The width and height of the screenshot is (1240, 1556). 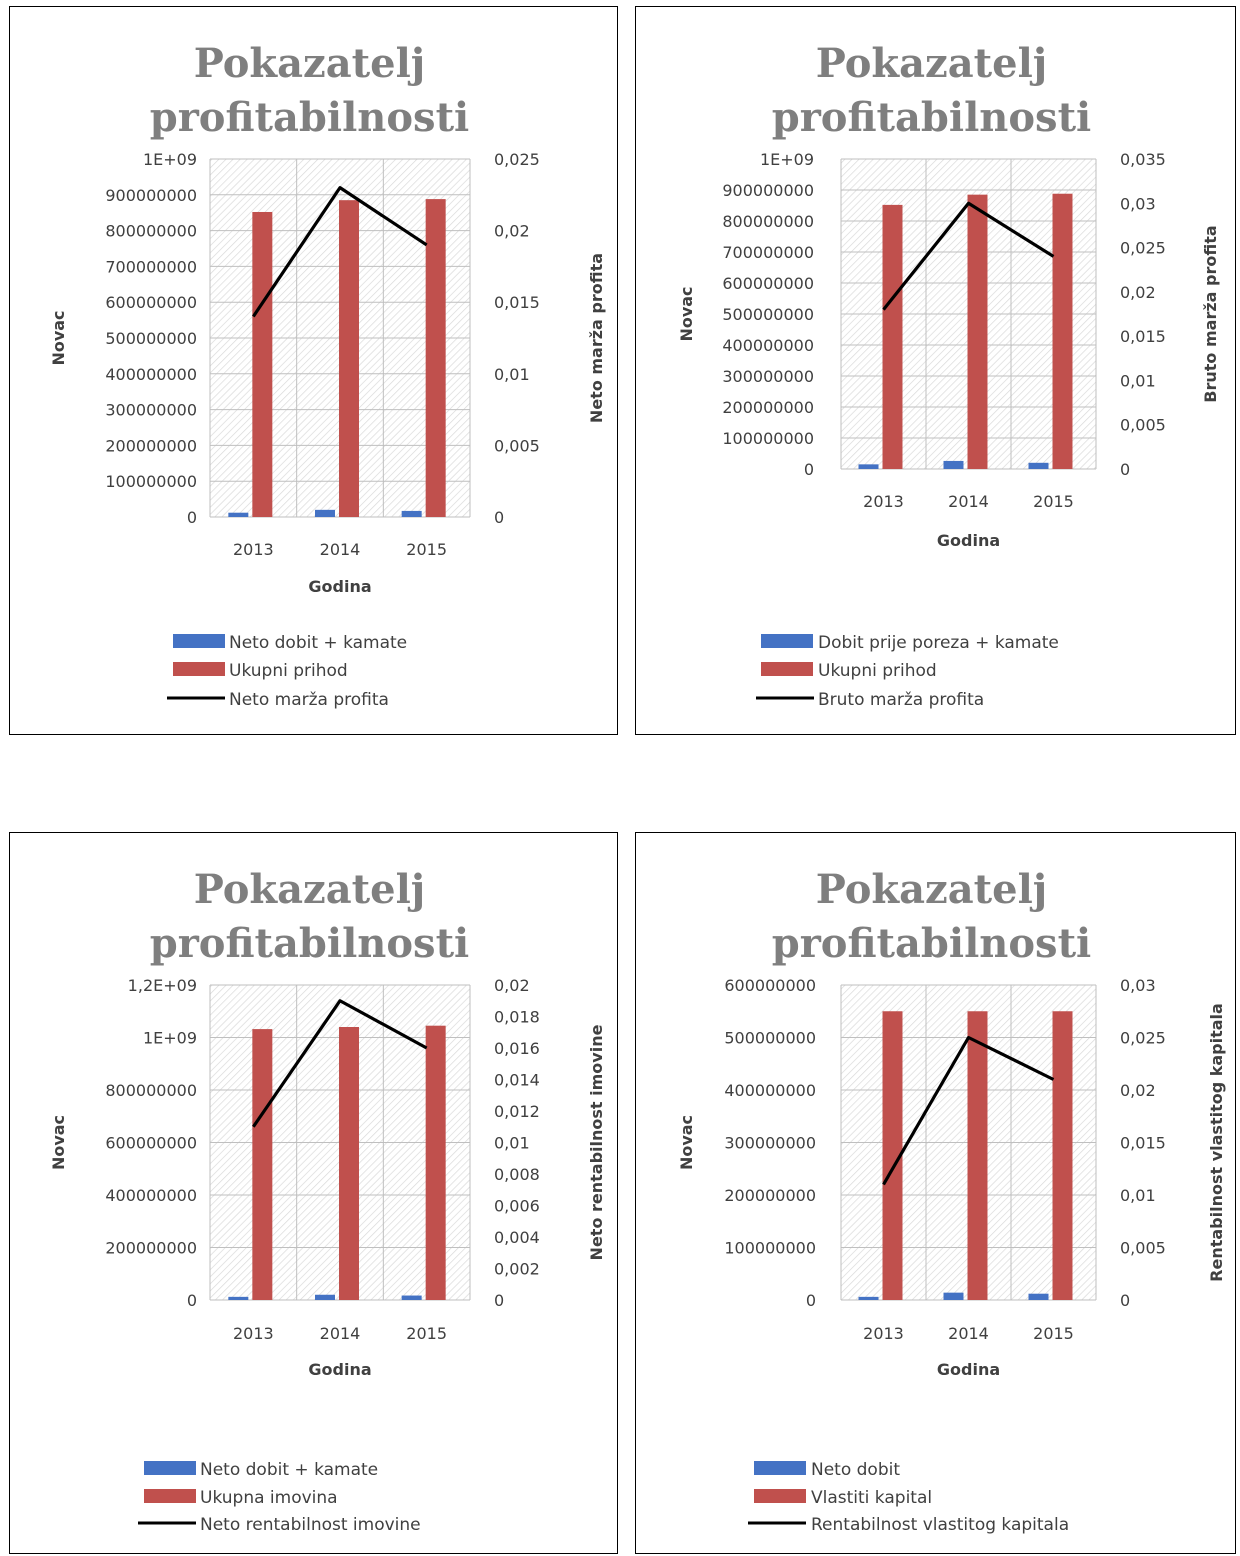 What do you see at coordinates (269, 1498) in the screenshot?
I see `legend-label-2: Ukupna imovina` at bounding box center [269, 1498].